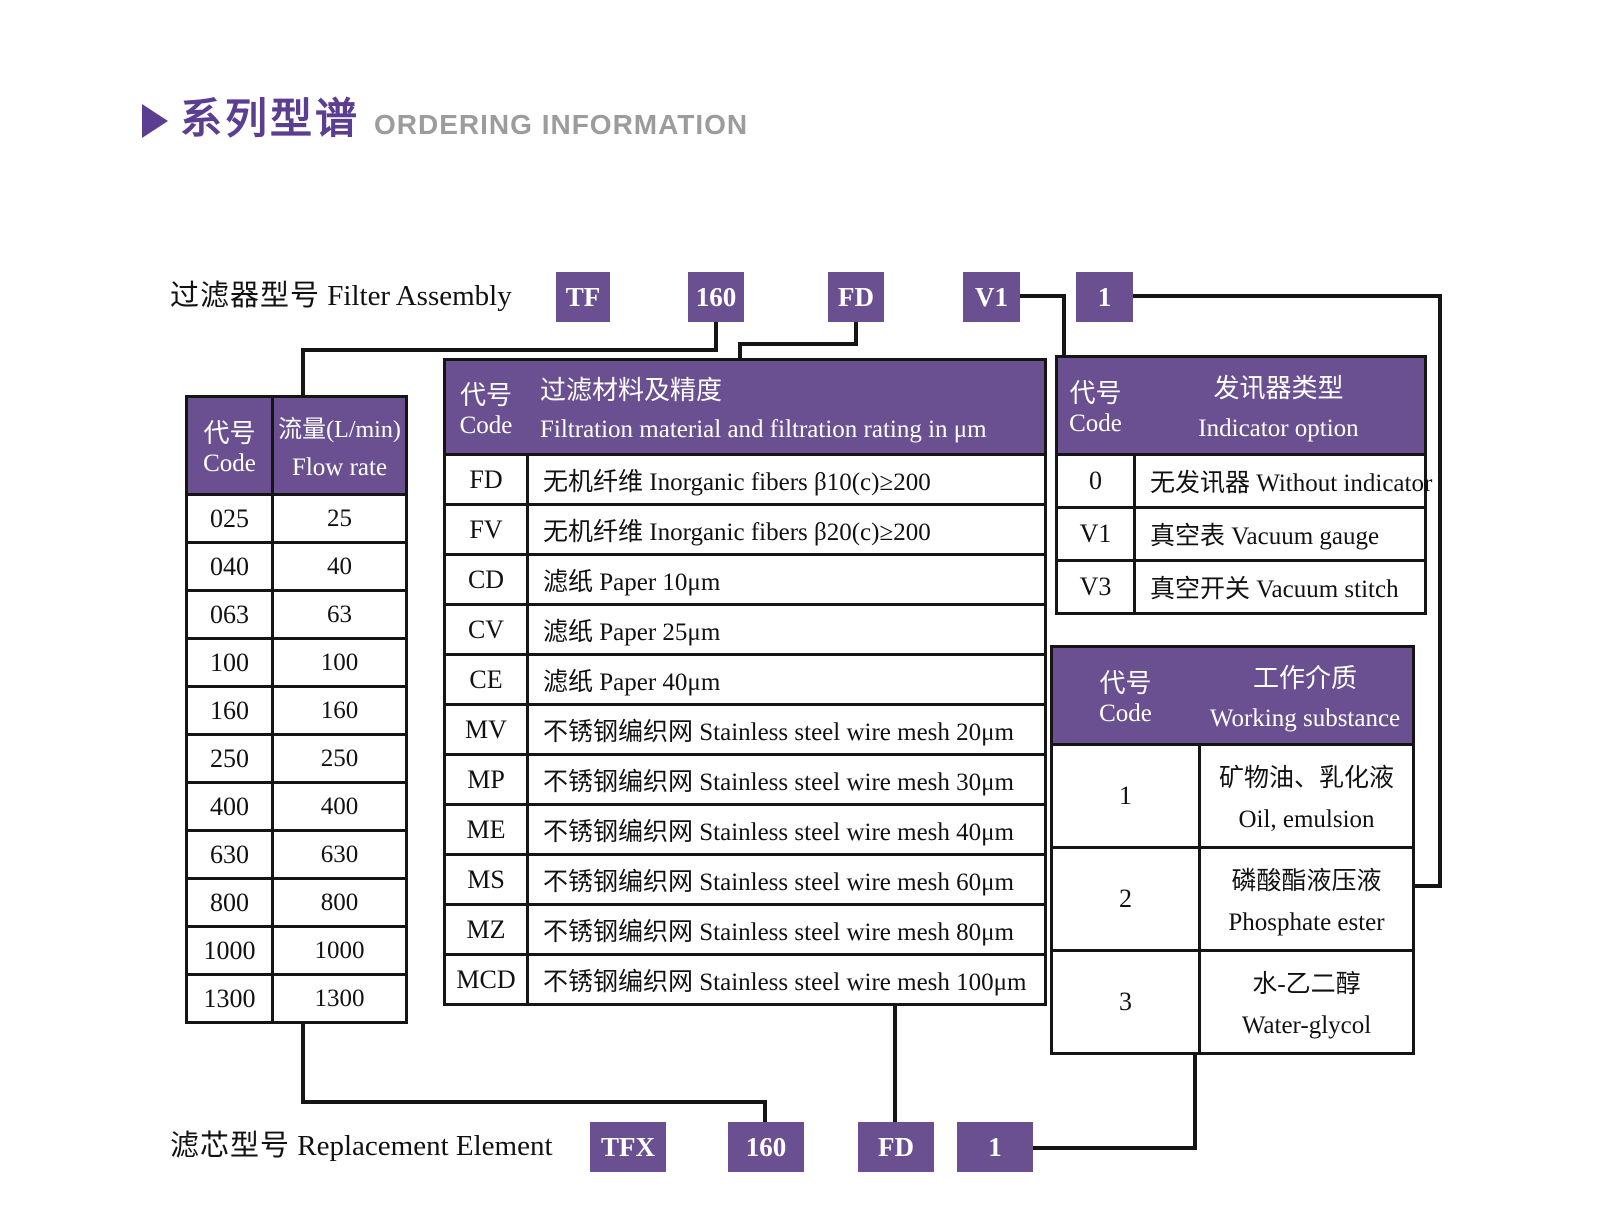  Describe the element at coordinates (1125, 898) in the screenshot. I see `cell-code: 2` at that location.